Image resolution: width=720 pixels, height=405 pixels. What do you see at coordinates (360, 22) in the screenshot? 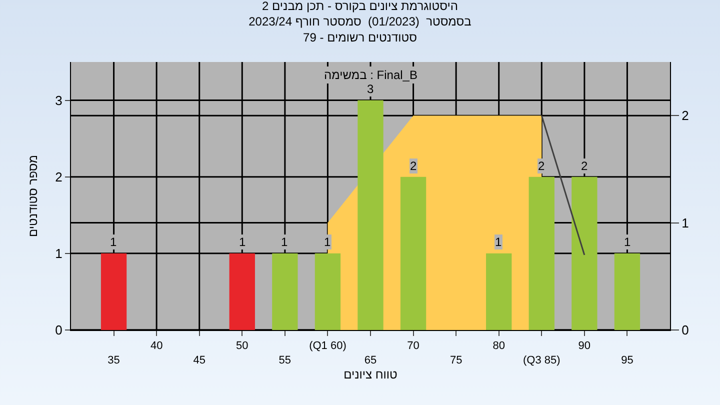
I see `chart-title: היסטוגרמת ציונים בקורס - תכן מבנים 2 בסמסטר (01/2023) סמסטר חורף 2023/24 סטודנטים רשומים - 79` at bounding box center [360, 22].